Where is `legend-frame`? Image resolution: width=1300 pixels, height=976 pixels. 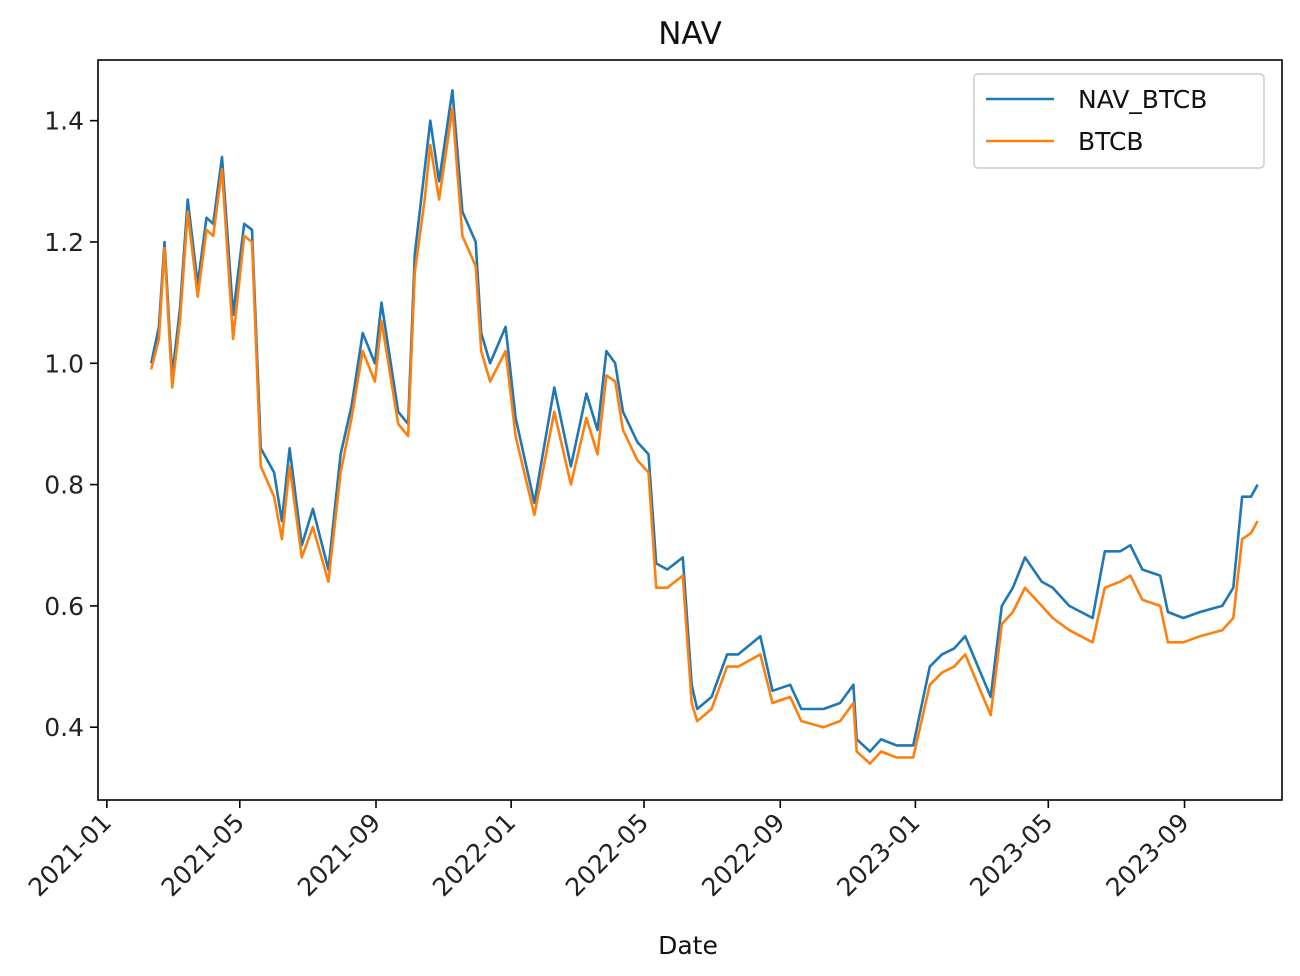
legend-frame is located at coordinates (1119, 121).